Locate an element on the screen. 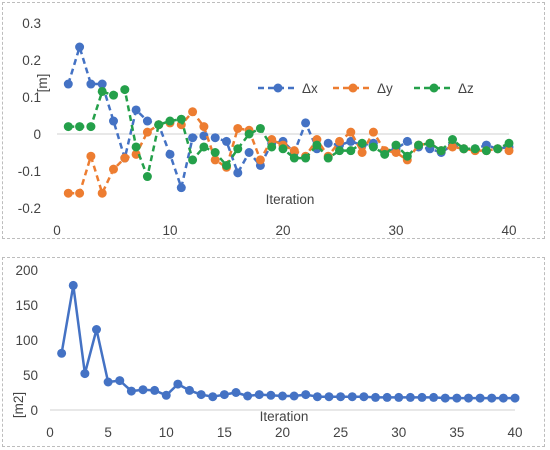 Image resolution: width=550 pixels, height=450 pixels. legend-marker is located at coordinates (434, 88).